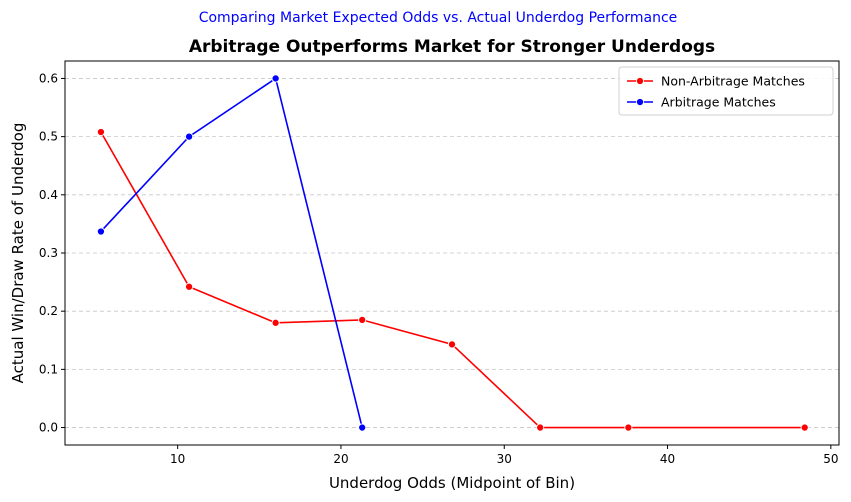  I want to click on x-tick-label: 20, so click(340, 459).